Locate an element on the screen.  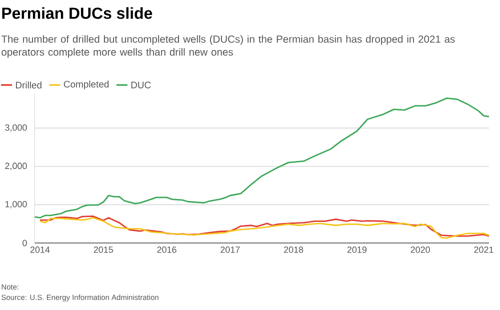
legend-label: Drilled is located at coordinates (29, 85).